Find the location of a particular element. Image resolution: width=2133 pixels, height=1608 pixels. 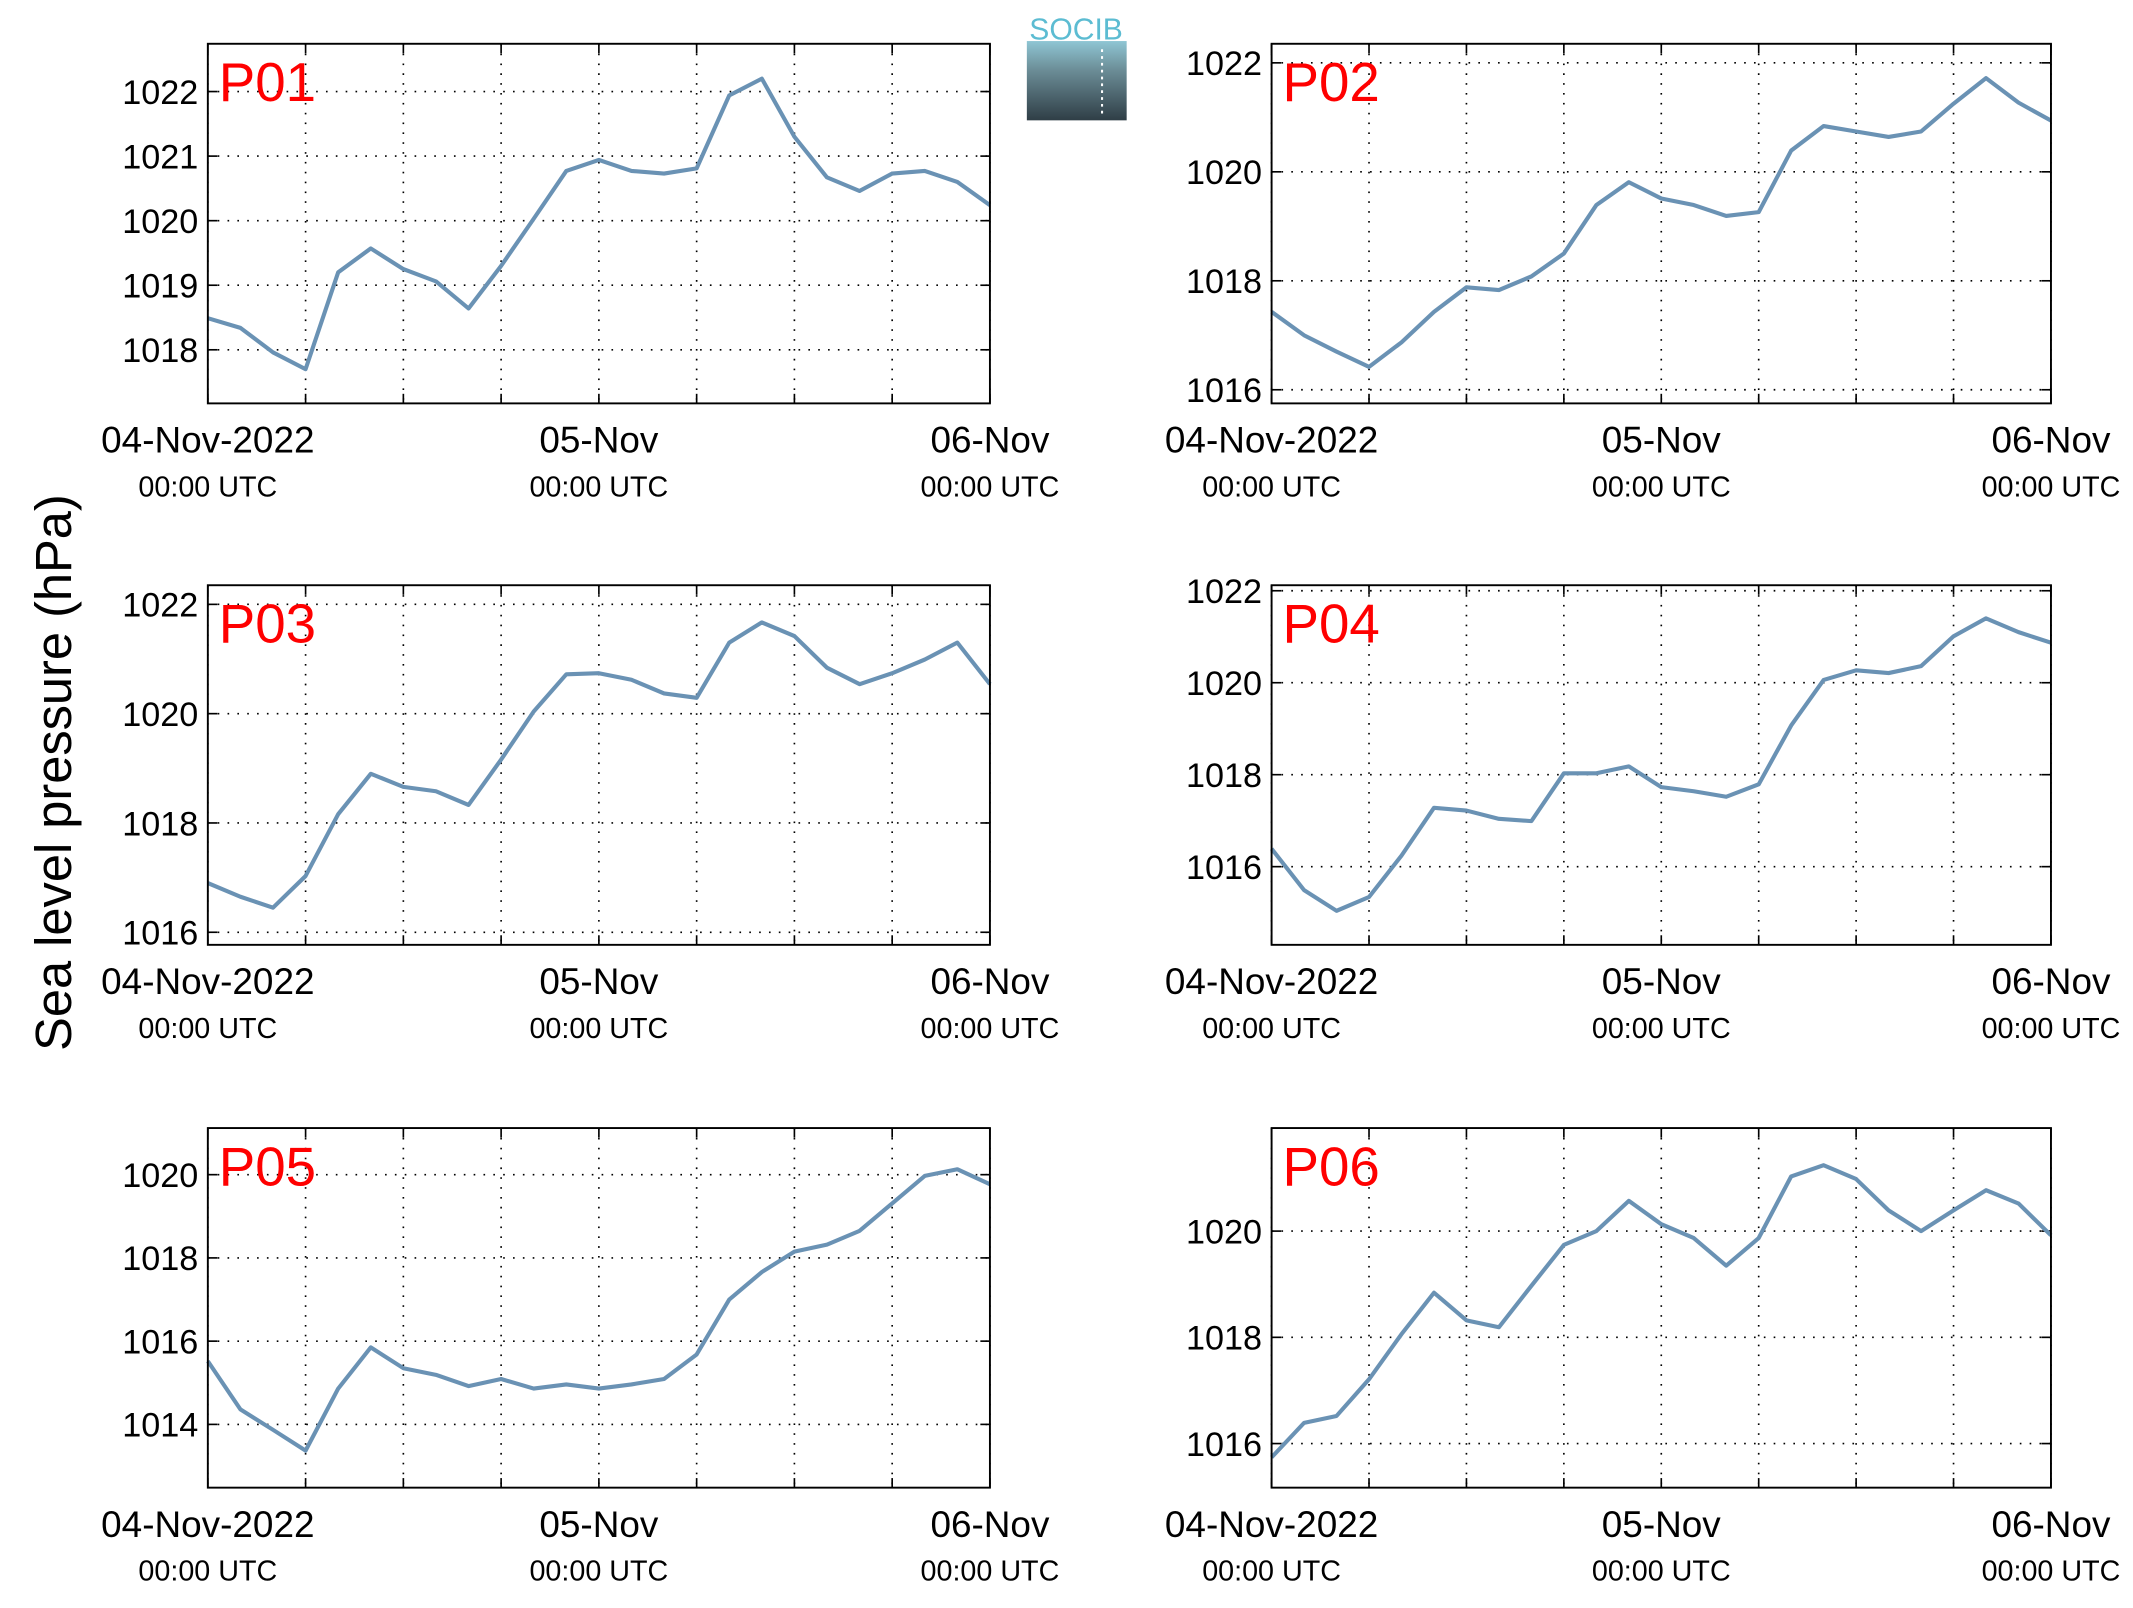

panel-title: P05 is located at coordinates (267, 1166).